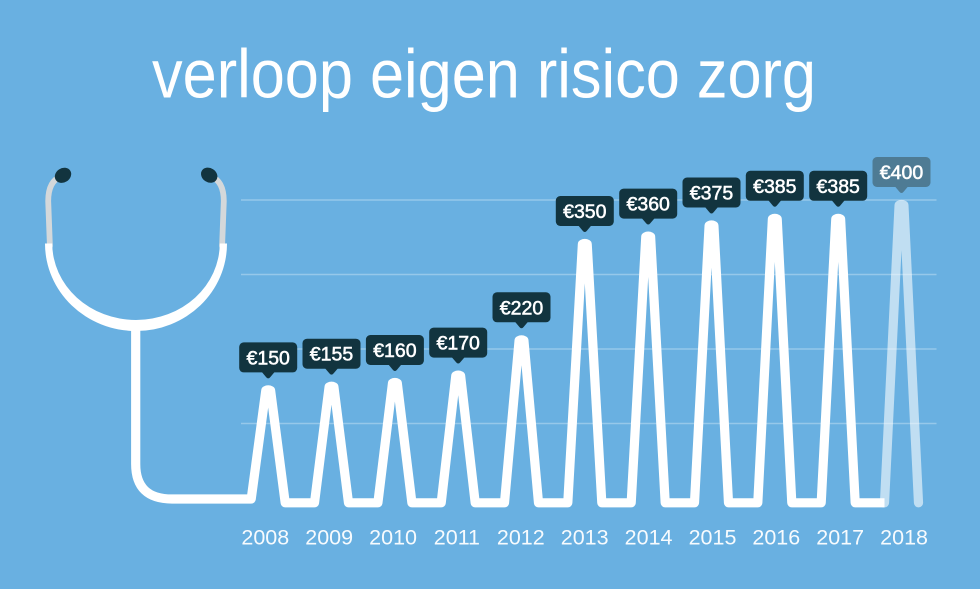 The width and height of the screenshot is (980, 589). Describe the element at coordinates (329, 538) in the screenshot. I see `svg-text: 2009` at that location.